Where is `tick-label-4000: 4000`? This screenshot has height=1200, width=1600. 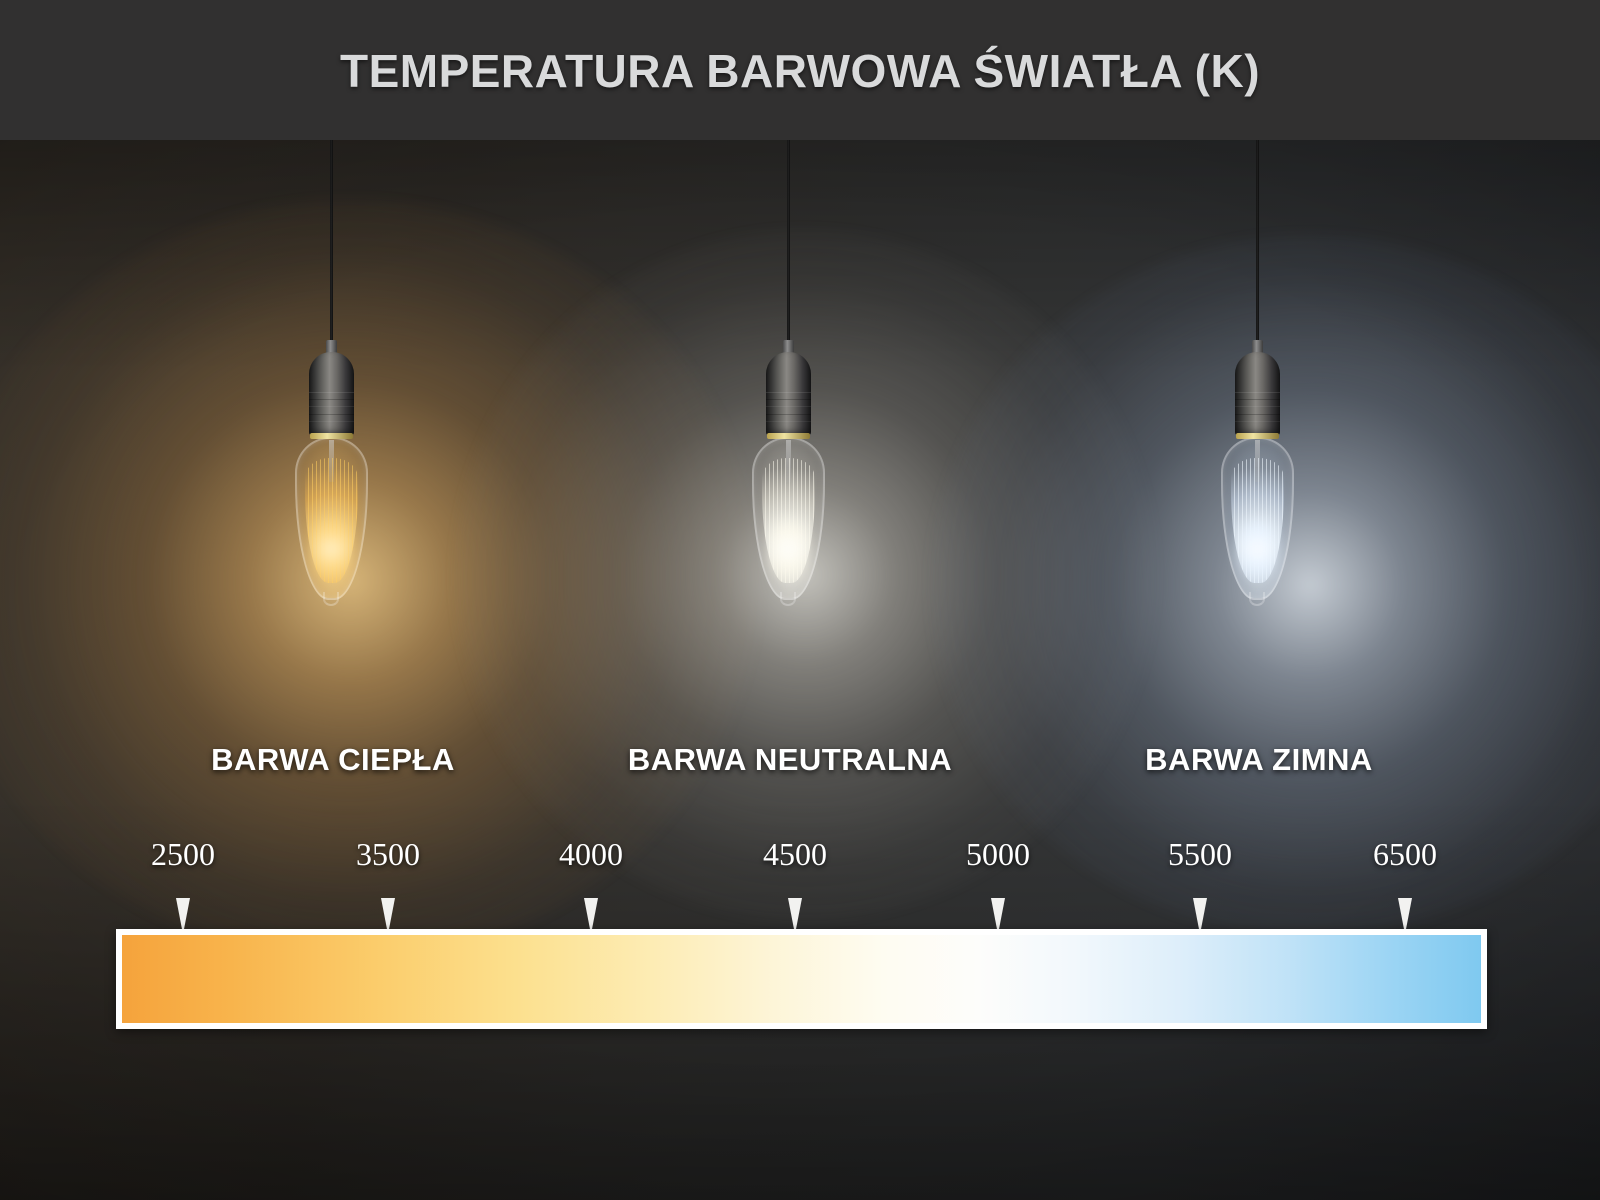
tick-label-4000: 4000 is located at coordinates (591, 854).